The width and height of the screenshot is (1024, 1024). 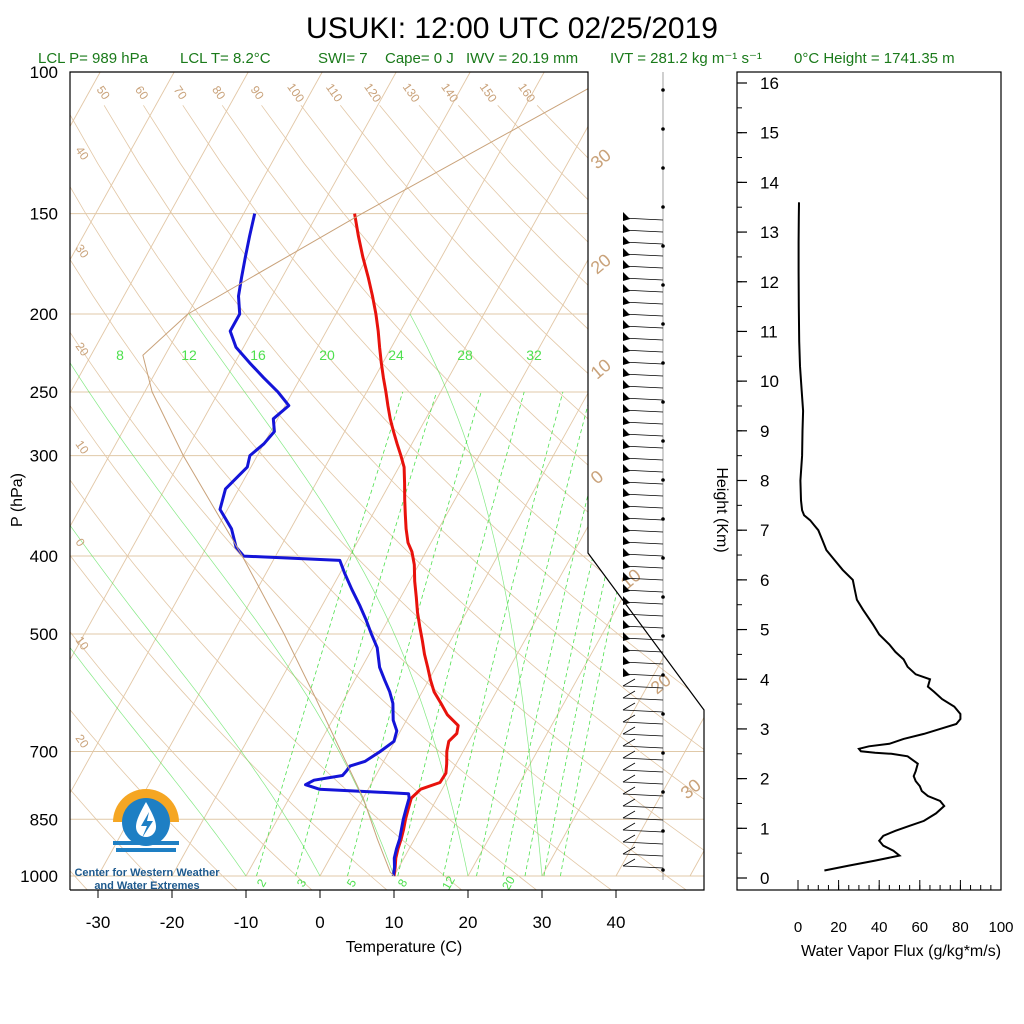 What do you see at coordinates (601, 369) in the screenshot?
I see `isotherm-label-right: 10` at bounding box center [601, 369].